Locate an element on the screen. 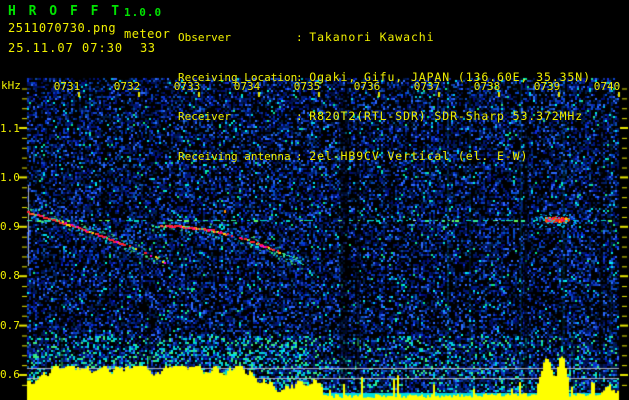 The image size is (629, 400). mode-label: meteor is located at coordinates (147, 34).